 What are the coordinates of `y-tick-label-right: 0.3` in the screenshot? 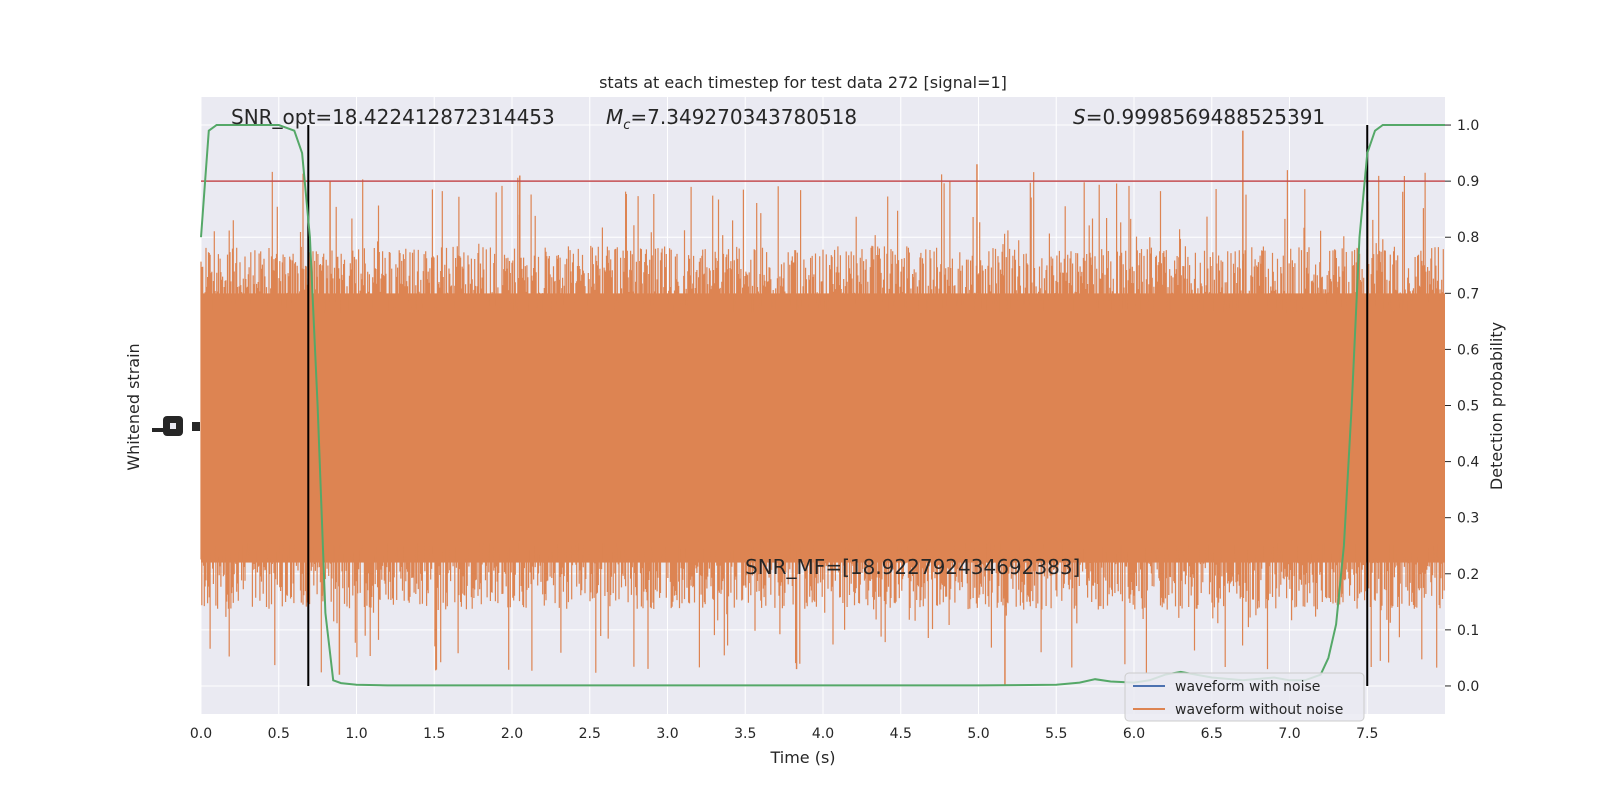 It's located at (1468, 519).